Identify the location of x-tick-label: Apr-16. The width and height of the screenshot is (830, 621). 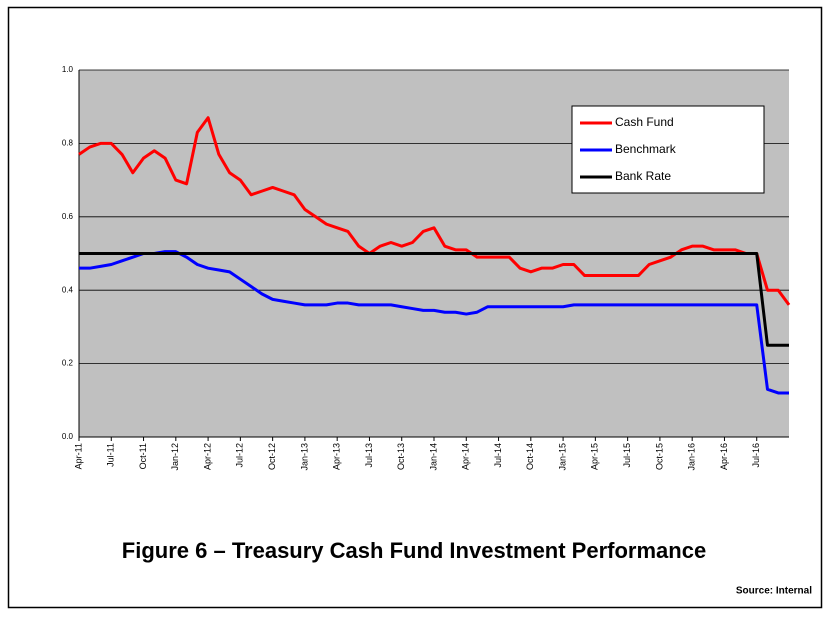
(724, 456).